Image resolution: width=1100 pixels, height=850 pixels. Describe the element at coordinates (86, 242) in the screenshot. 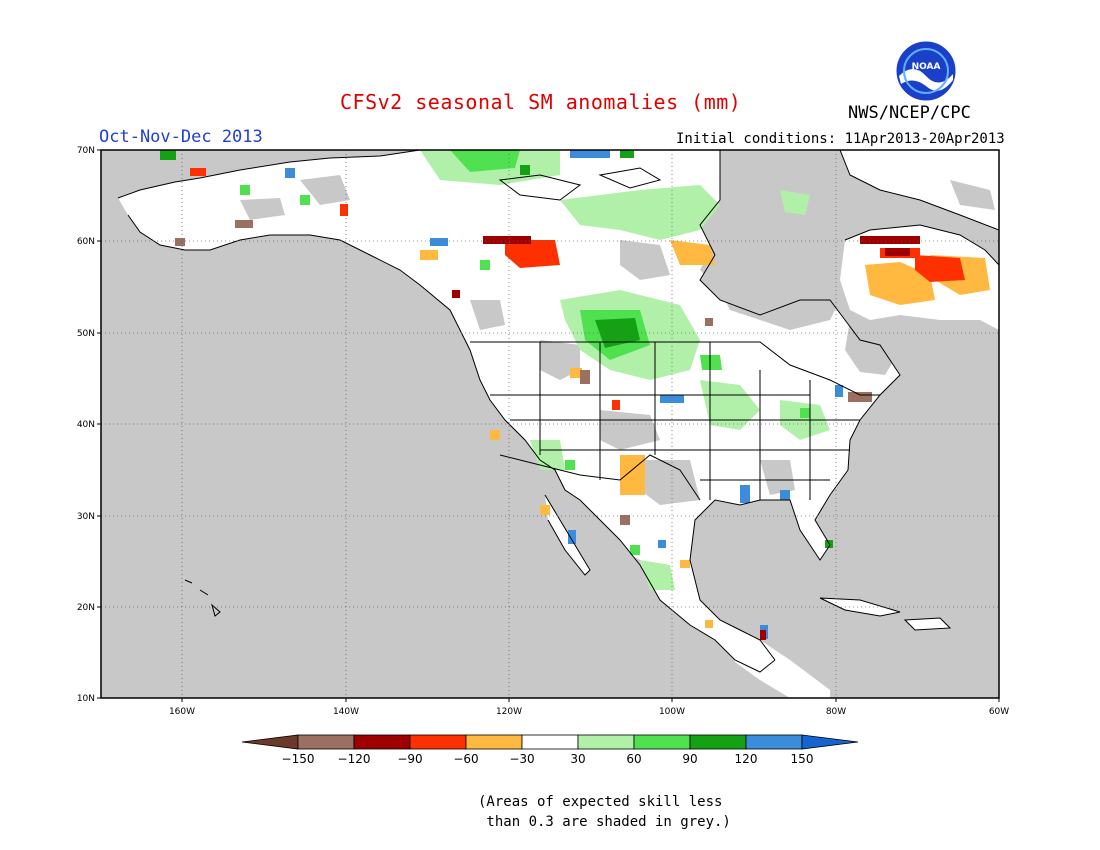

I see `lat-label-60: 60N` at that location.